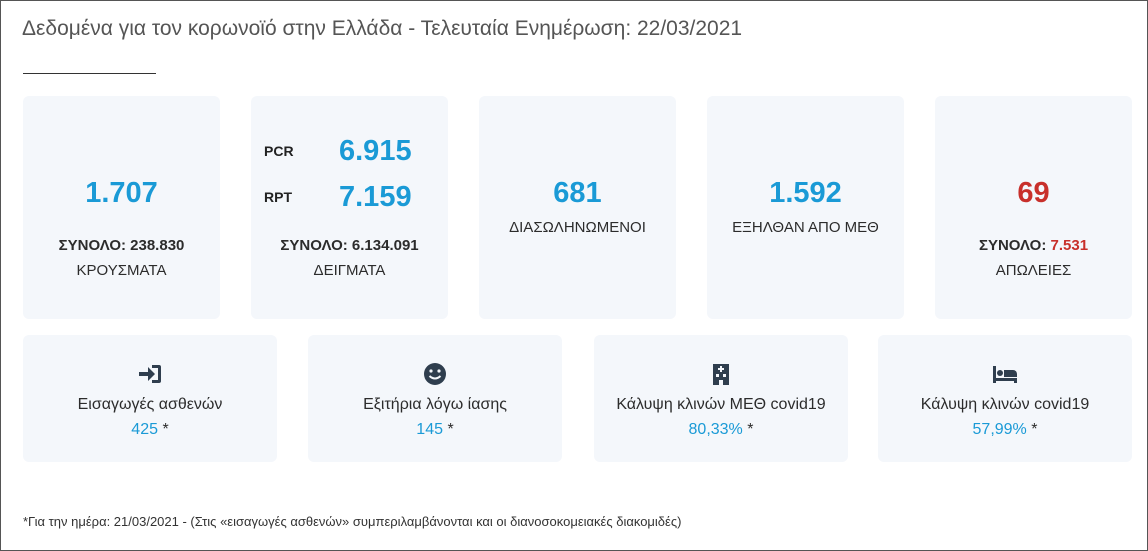 The height and width of the screenshot is (551, 1148). I want to click on cases-card: 1.707 ΣΥΝΟΛΟ: 238.830 ΚΡΟΥΣΜΑΤΑ, so click(121, 207).